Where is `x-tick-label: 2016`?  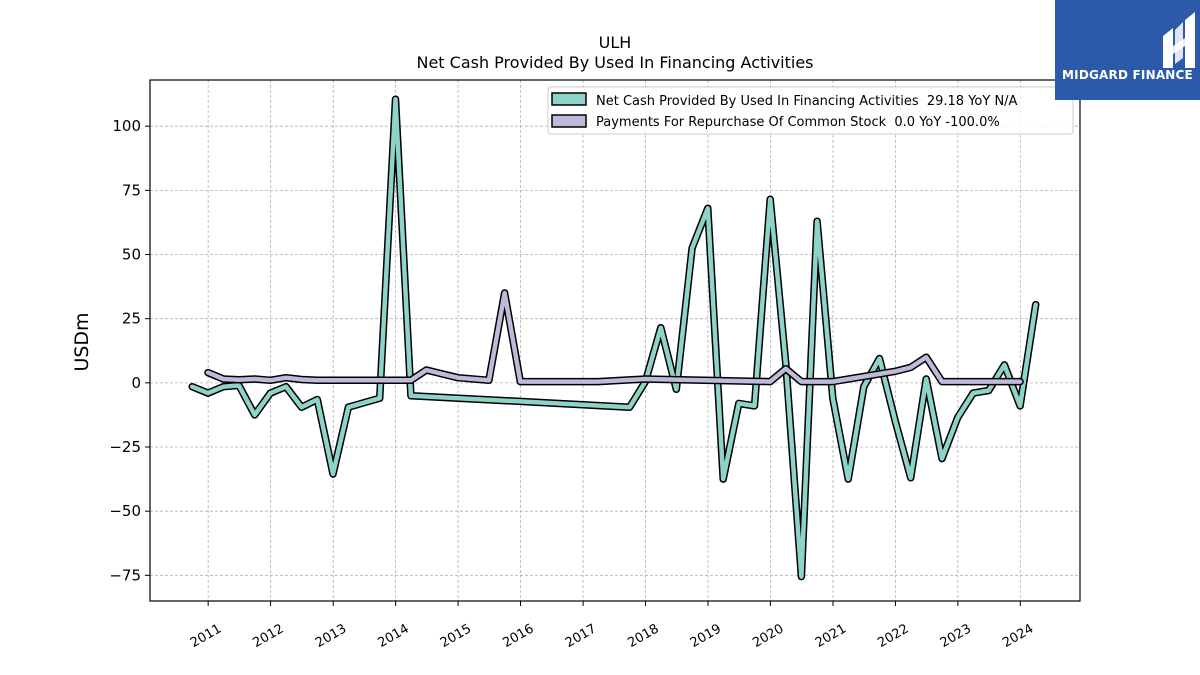
x-tick-label: 2016 is located at coordinates (518, 636).